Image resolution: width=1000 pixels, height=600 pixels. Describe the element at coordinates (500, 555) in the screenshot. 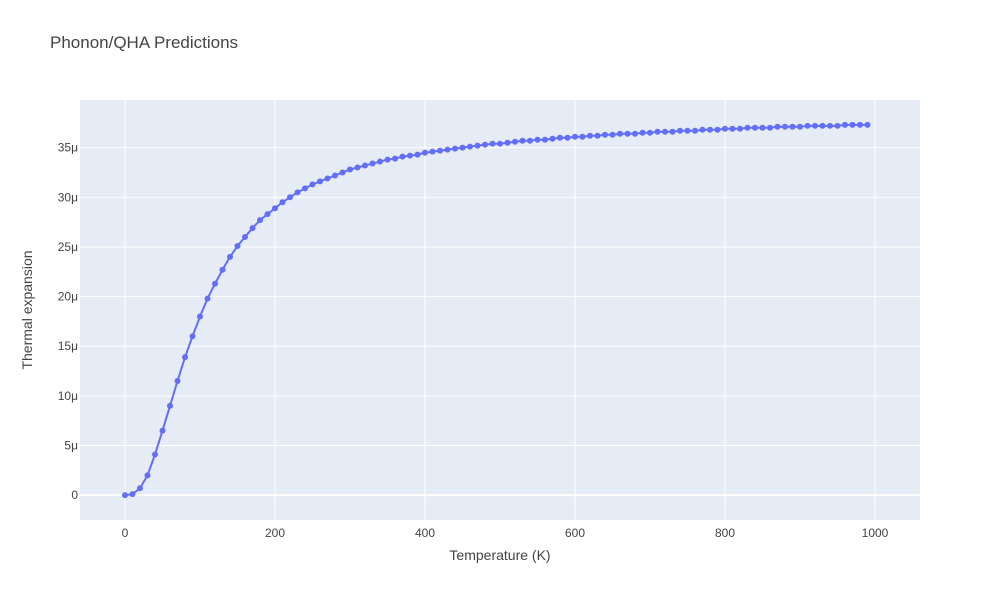

I see `x-axis-title: Temperature (K)` at that location.